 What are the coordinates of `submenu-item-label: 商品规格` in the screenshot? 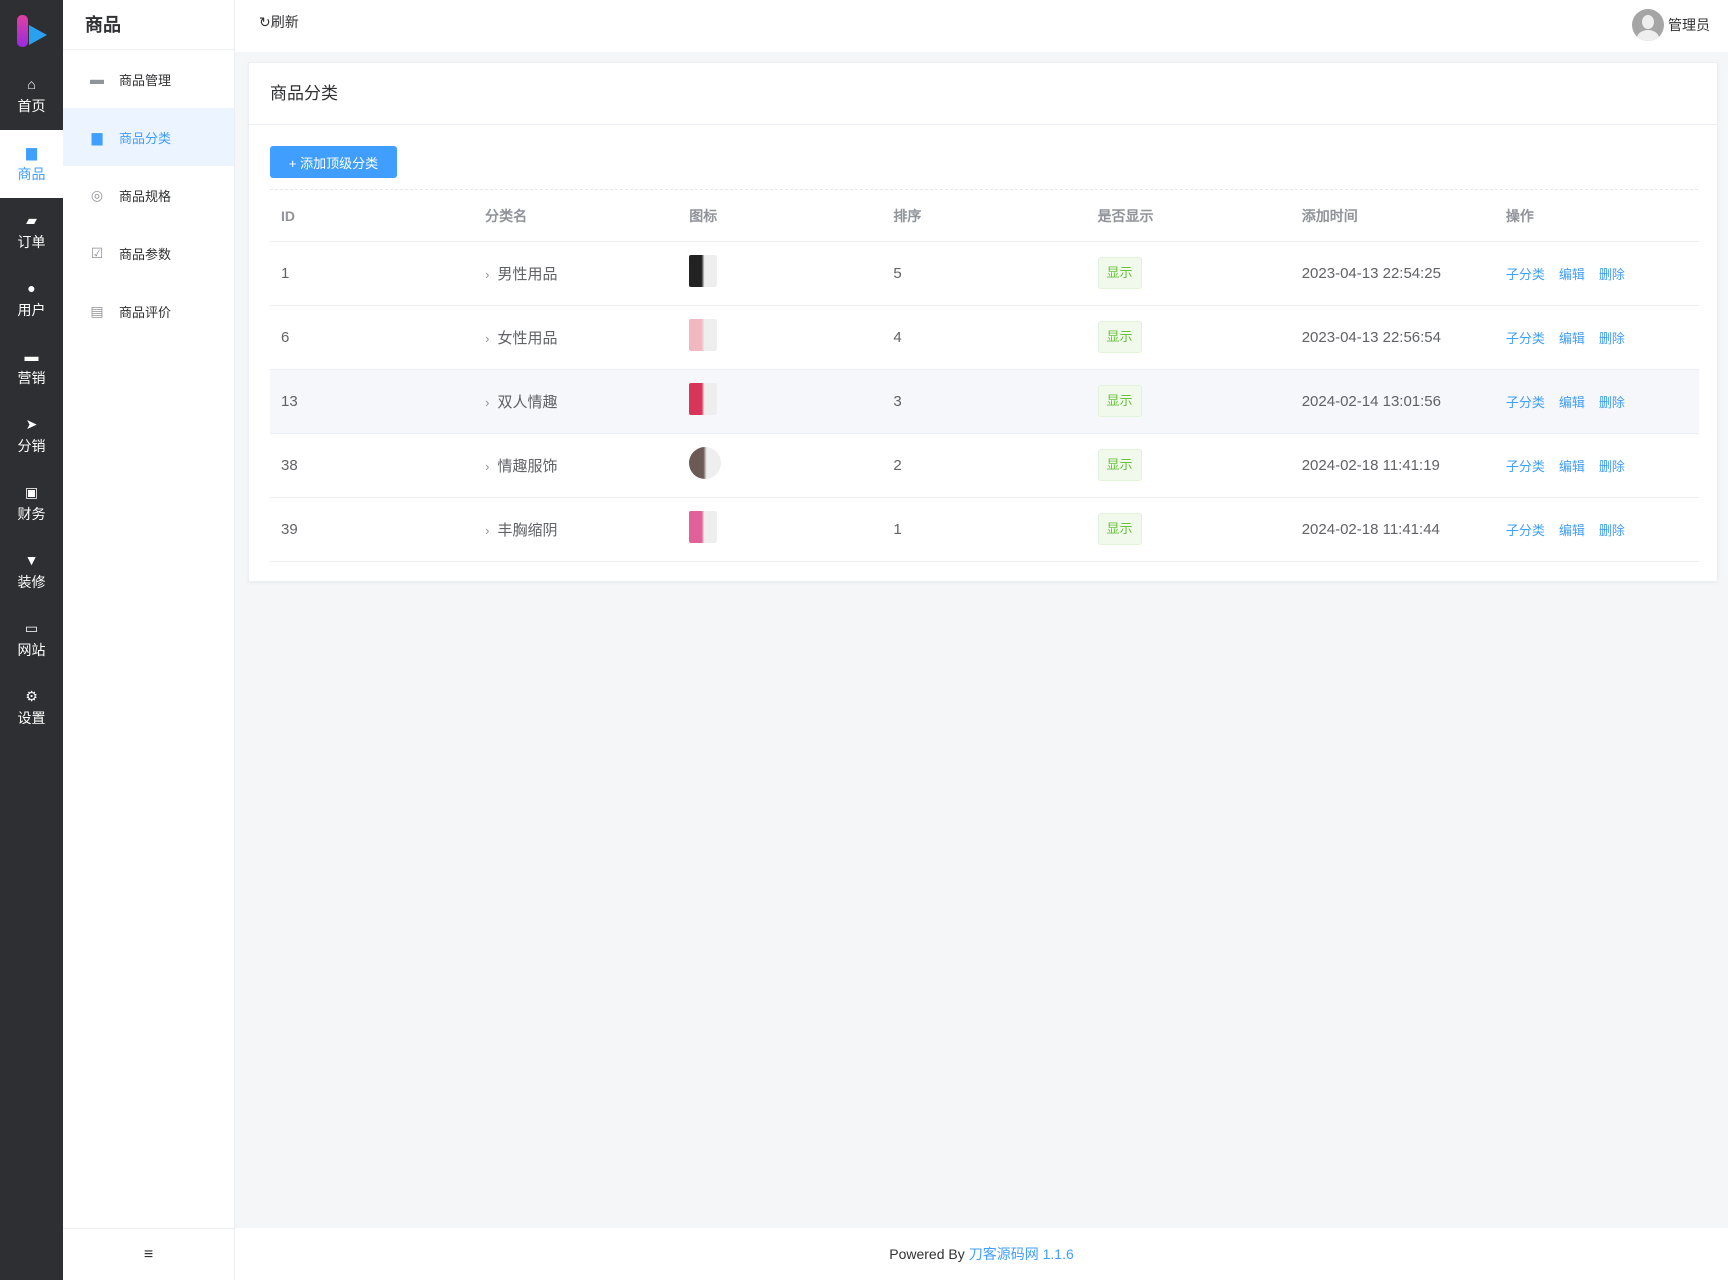 It's located at (145, 196).